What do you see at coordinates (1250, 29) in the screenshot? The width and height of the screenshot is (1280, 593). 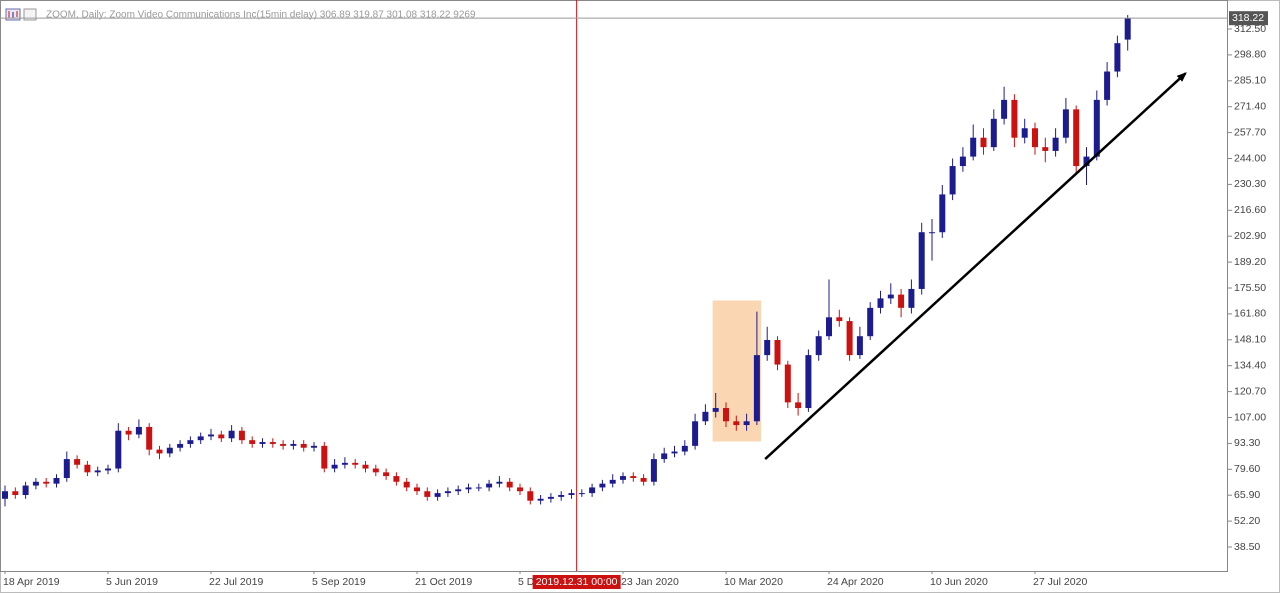 I see `y-tick-label: 312.50` at bounding box center [1250, 29].